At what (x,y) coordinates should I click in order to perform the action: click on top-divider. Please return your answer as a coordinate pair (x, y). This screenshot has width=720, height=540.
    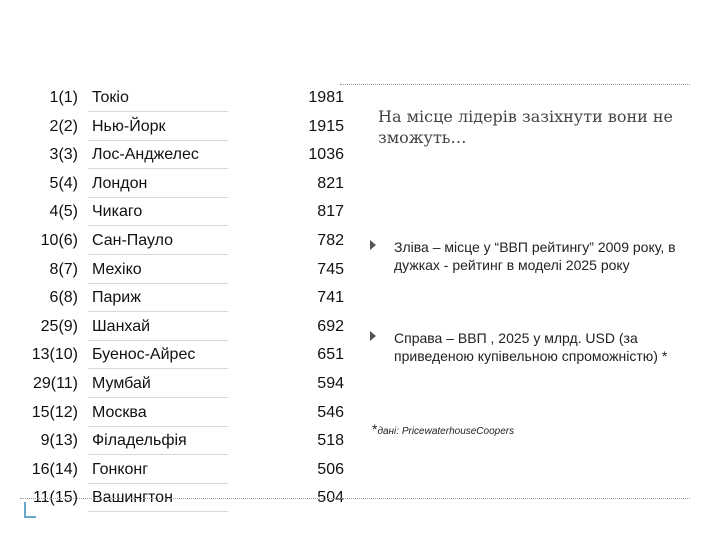
    Looking at the image, I should click on (515, 84).